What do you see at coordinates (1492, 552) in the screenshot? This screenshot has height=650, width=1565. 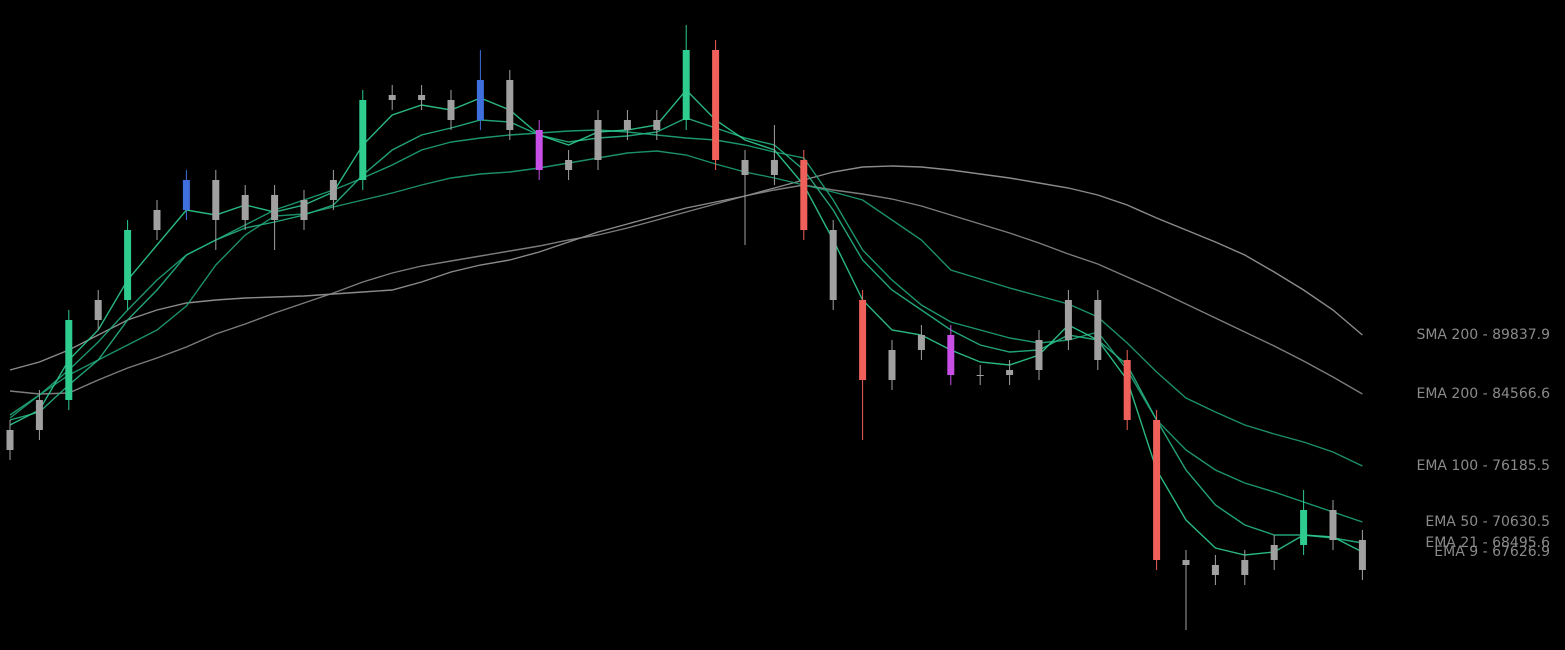 I see `series-label: EMA 9 - 67626.9` at bounding box center [1492, 552].